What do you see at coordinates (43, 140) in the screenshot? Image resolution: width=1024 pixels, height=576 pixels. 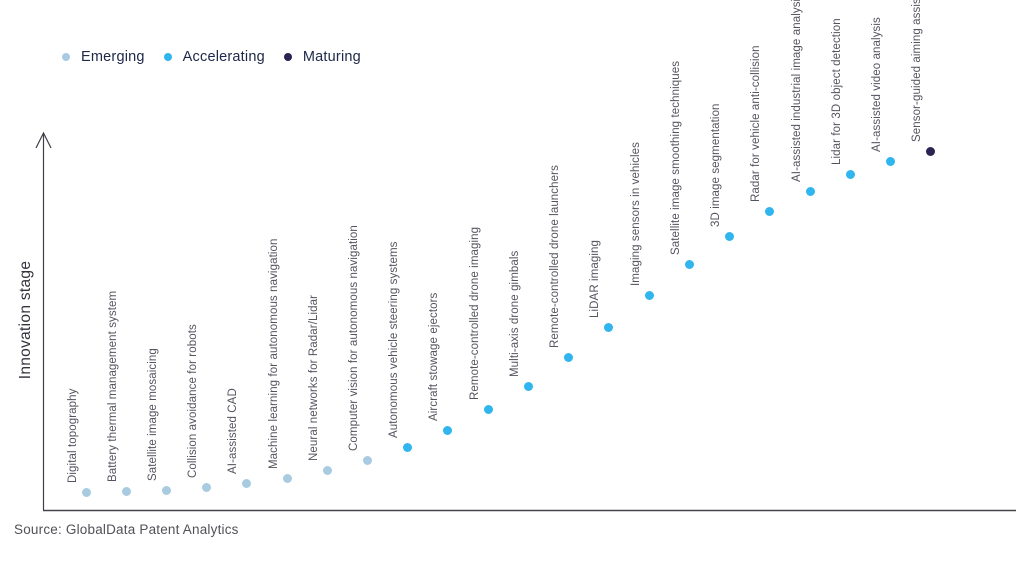 I see `y-axis-arrowhead-icon` at bounding box center [43, 140].